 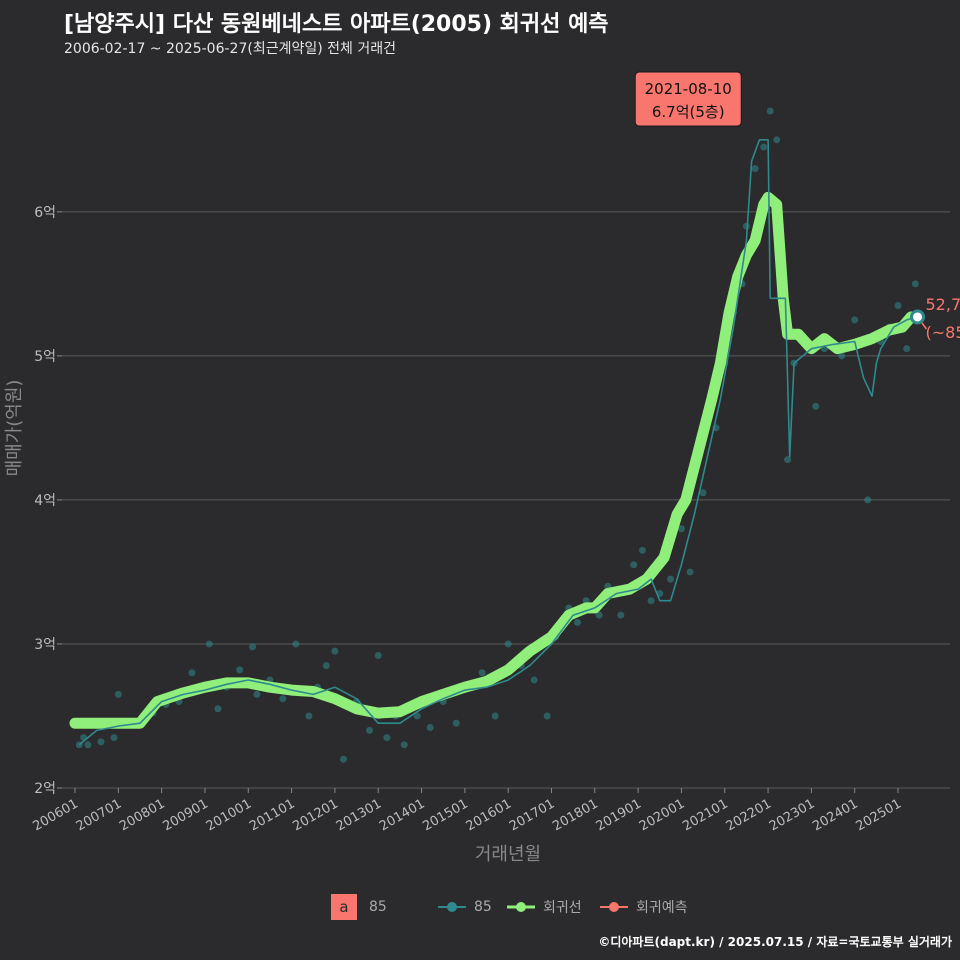 What do you see at coordinates (359, 815) in the screenshot?
I see `x-tick-label: 201301` at bounding box center [359, 815].